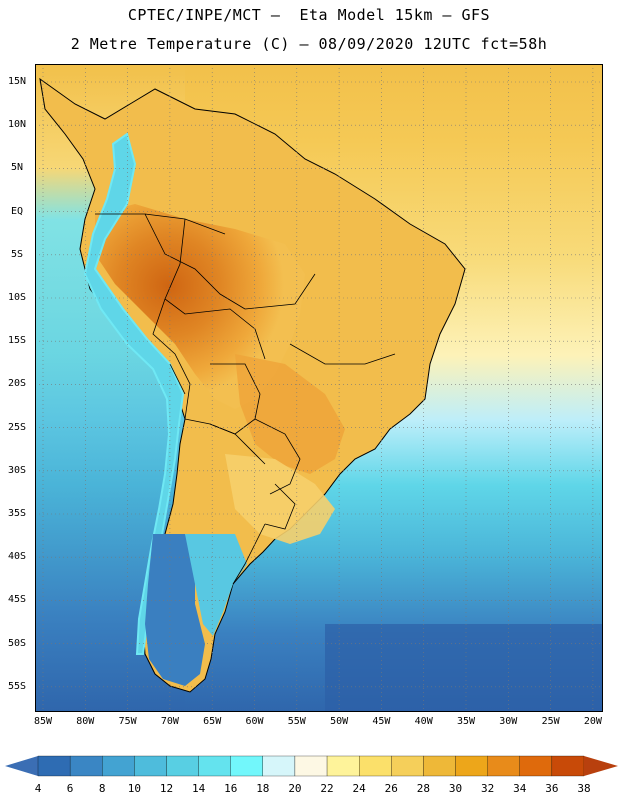  What do you see at coordinates (280, 499) in the screenshot?
I see `south-brazil-mild` at bounding box center [280, 499].